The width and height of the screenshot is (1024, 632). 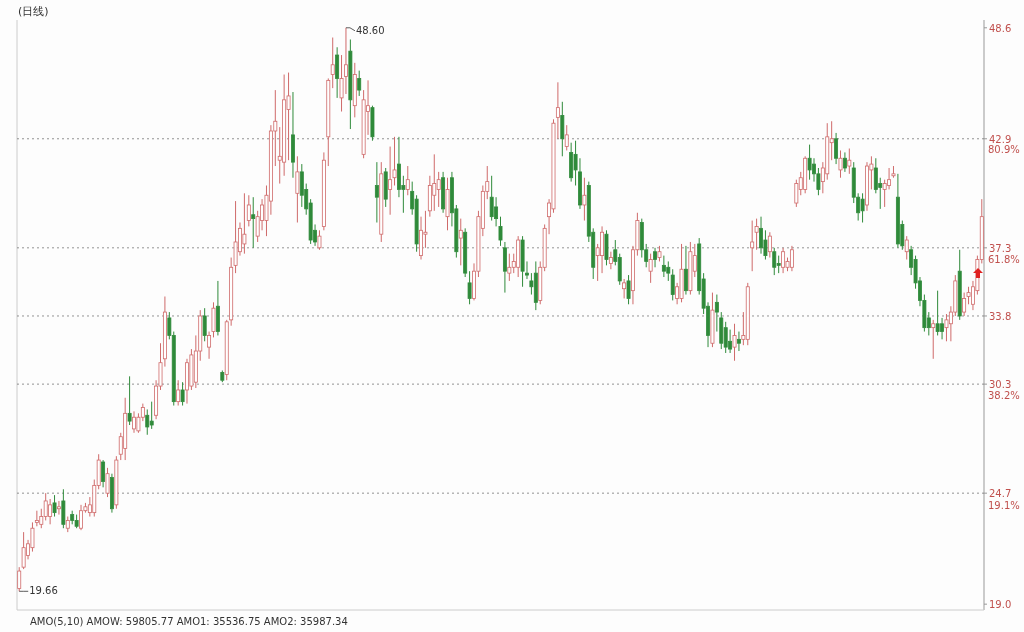 What do you see at coordinates (1004, 506) in the screenshot?
I see `y2-tick-label: 19.1%` at bounding box center [1004, 506].